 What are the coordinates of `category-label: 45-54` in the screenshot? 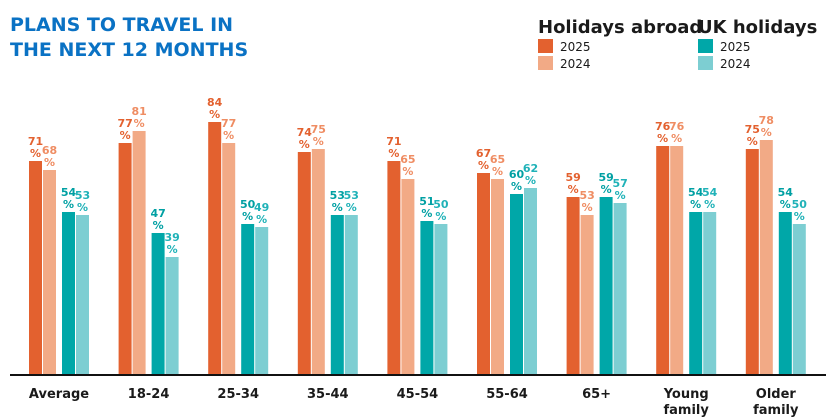 It's located at (418, 394).